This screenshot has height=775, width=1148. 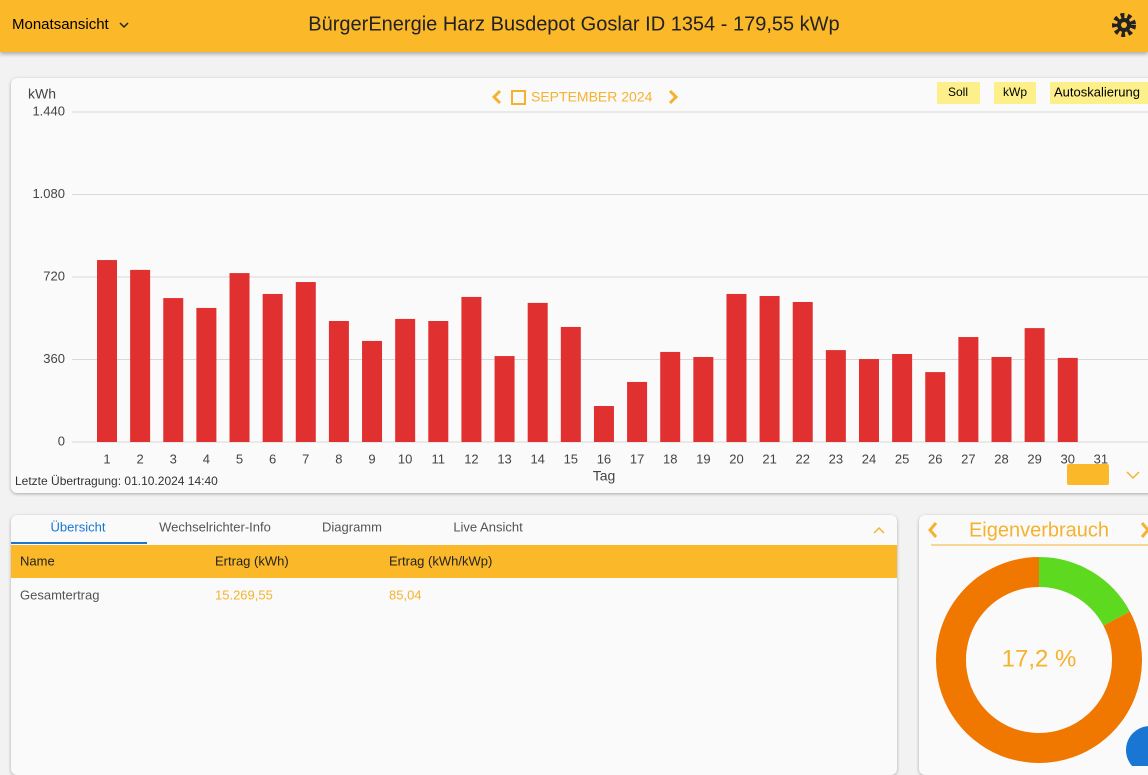 I want to click on y-tick-label: 1.440, so click(x=48, y=110).